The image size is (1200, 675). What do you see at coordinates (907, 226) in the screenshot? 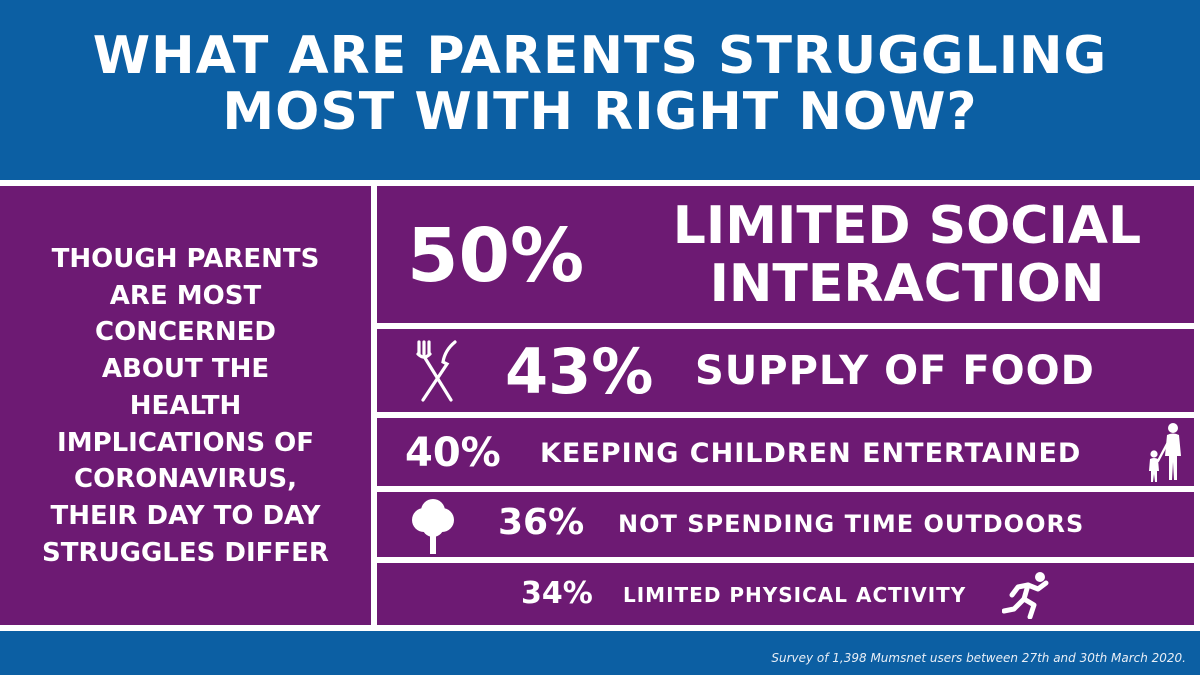
I see `stat-label-line: LIMITED SOCIAL` at bounding box center [907, 226].